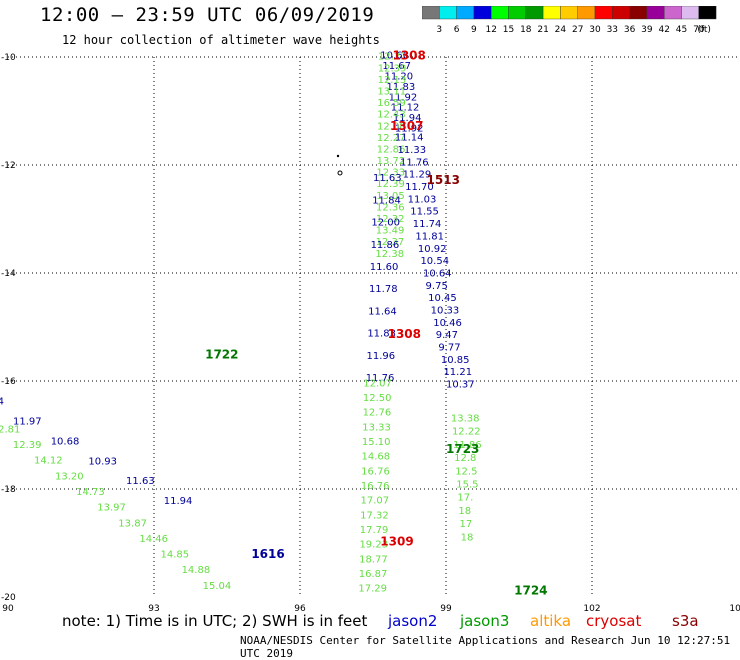 The image size is (740, 660). What do you see at coordinates (398, 76) in the screenshot?
I see `wave-height-value: 11.20` at bounding box center [398, 76].